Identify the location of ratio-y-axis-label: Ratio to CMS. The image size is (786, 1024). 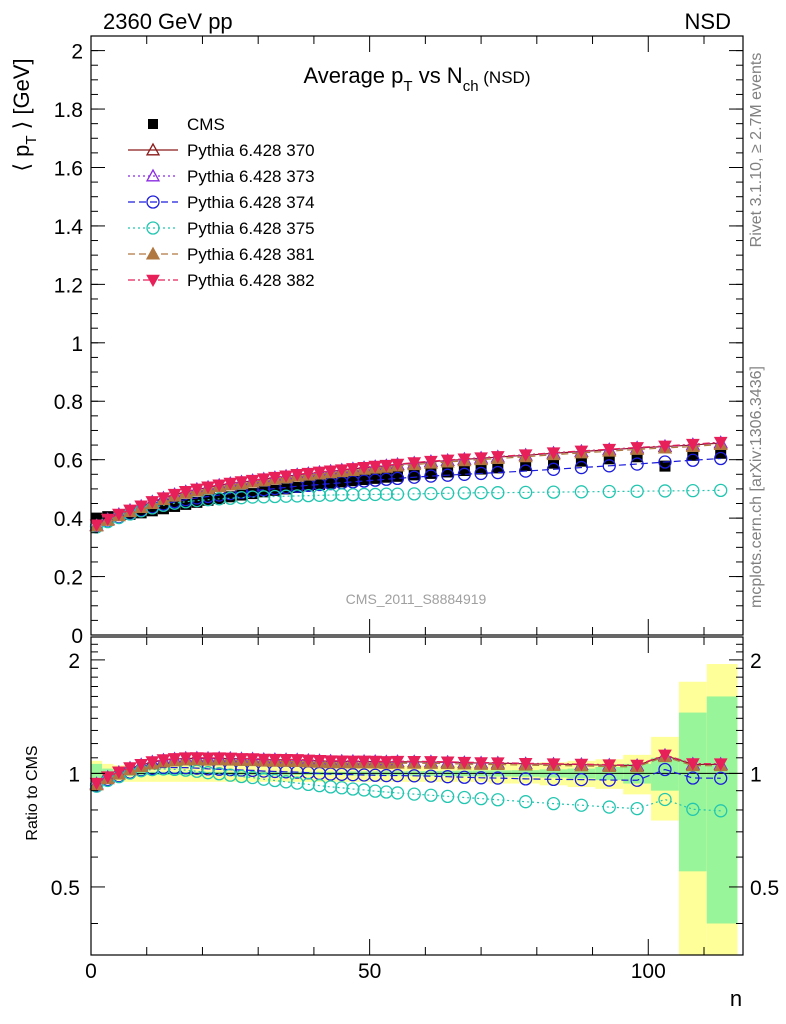
(32, 792).